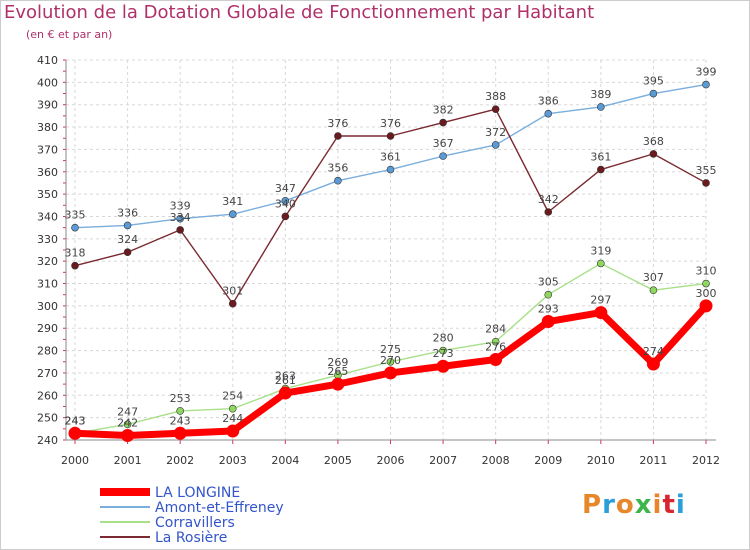 The image size is (750, 550). Describe the element at coordinates (47, 284) in the screenshot. I see `y-tick-label: 310` at that location.